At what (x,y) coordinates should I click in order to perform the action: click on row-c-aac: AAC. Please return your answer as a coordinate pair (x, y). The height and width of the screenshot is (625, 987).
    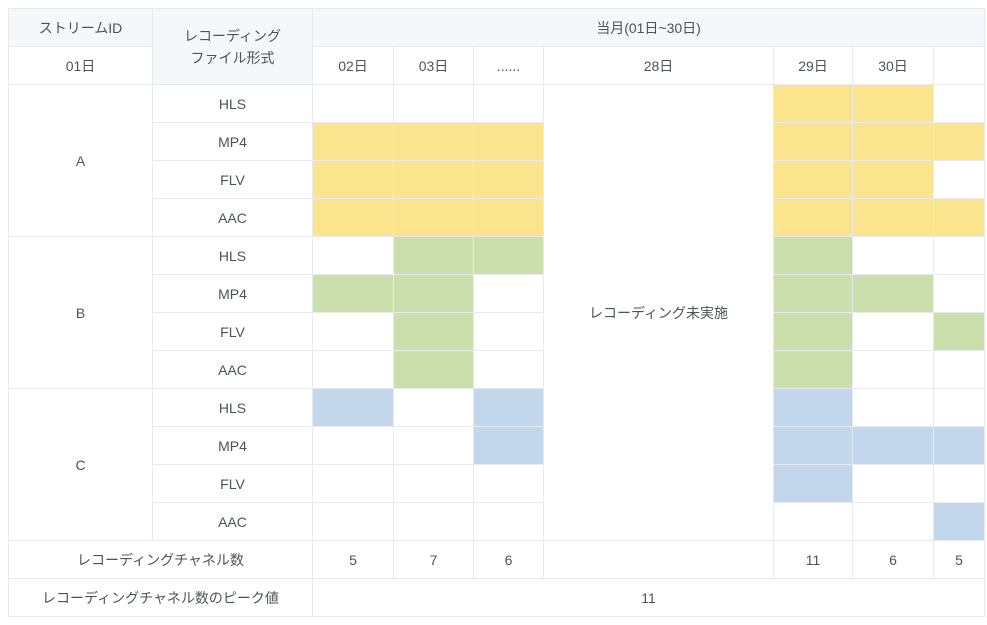
    Looking at the image, I should click on (497, 521).